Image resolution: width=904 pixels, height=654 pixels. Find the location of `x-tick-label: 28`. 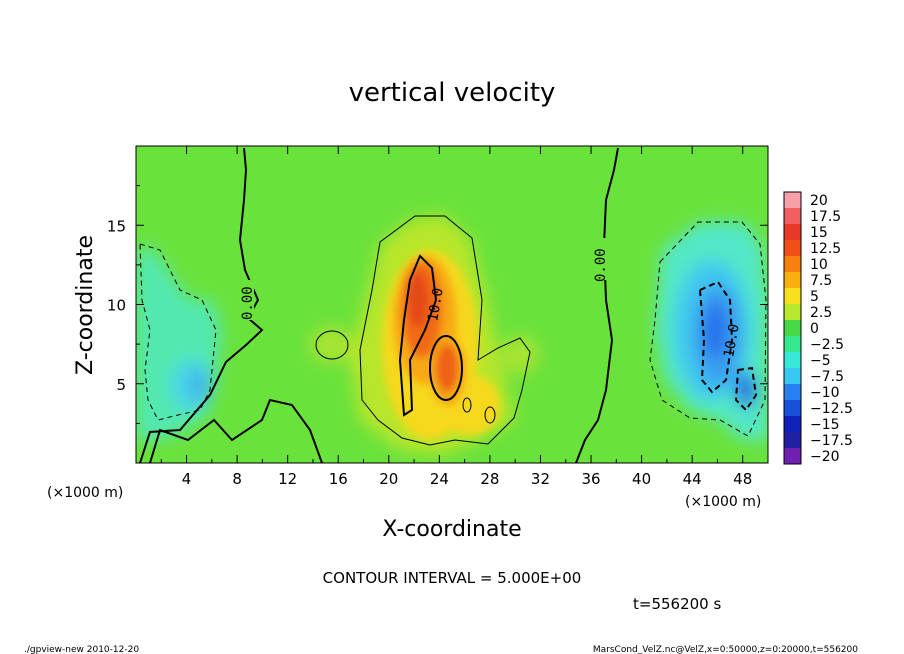

x-tick-label: 28 is located at coordinates (489, 479).